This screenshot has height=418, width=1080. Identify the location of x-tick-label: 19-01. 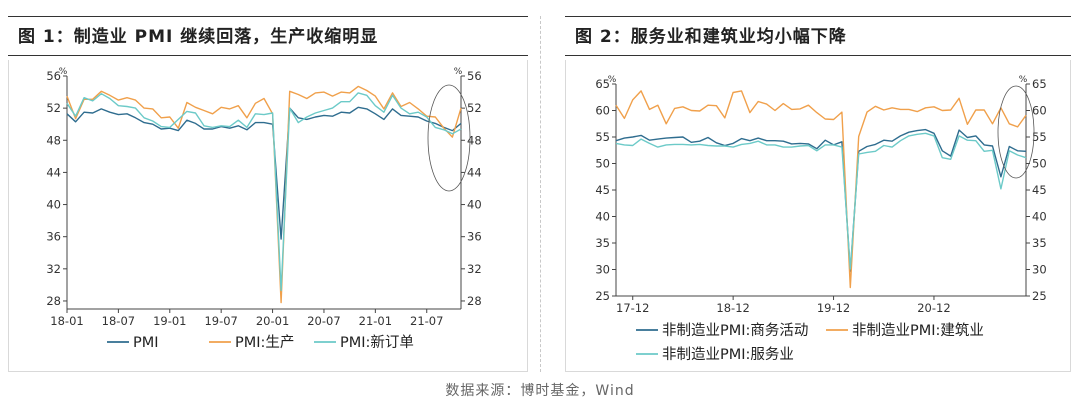
(169, 321).